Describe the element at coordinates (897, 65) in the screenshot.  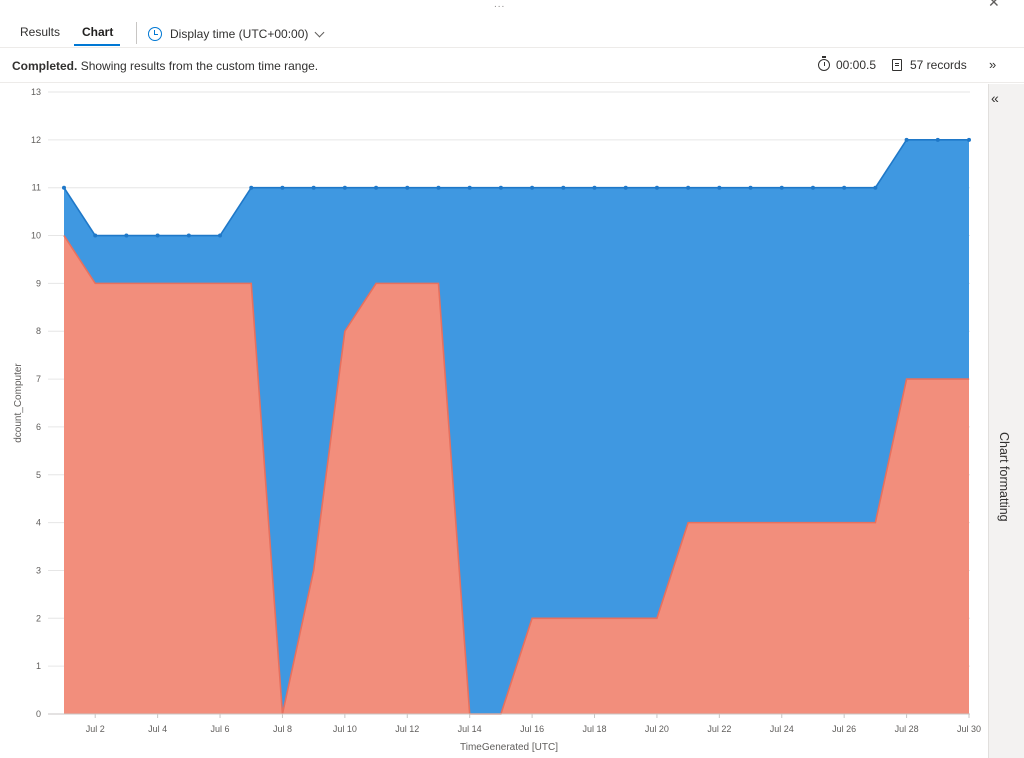
I see `records-icon` at that location.